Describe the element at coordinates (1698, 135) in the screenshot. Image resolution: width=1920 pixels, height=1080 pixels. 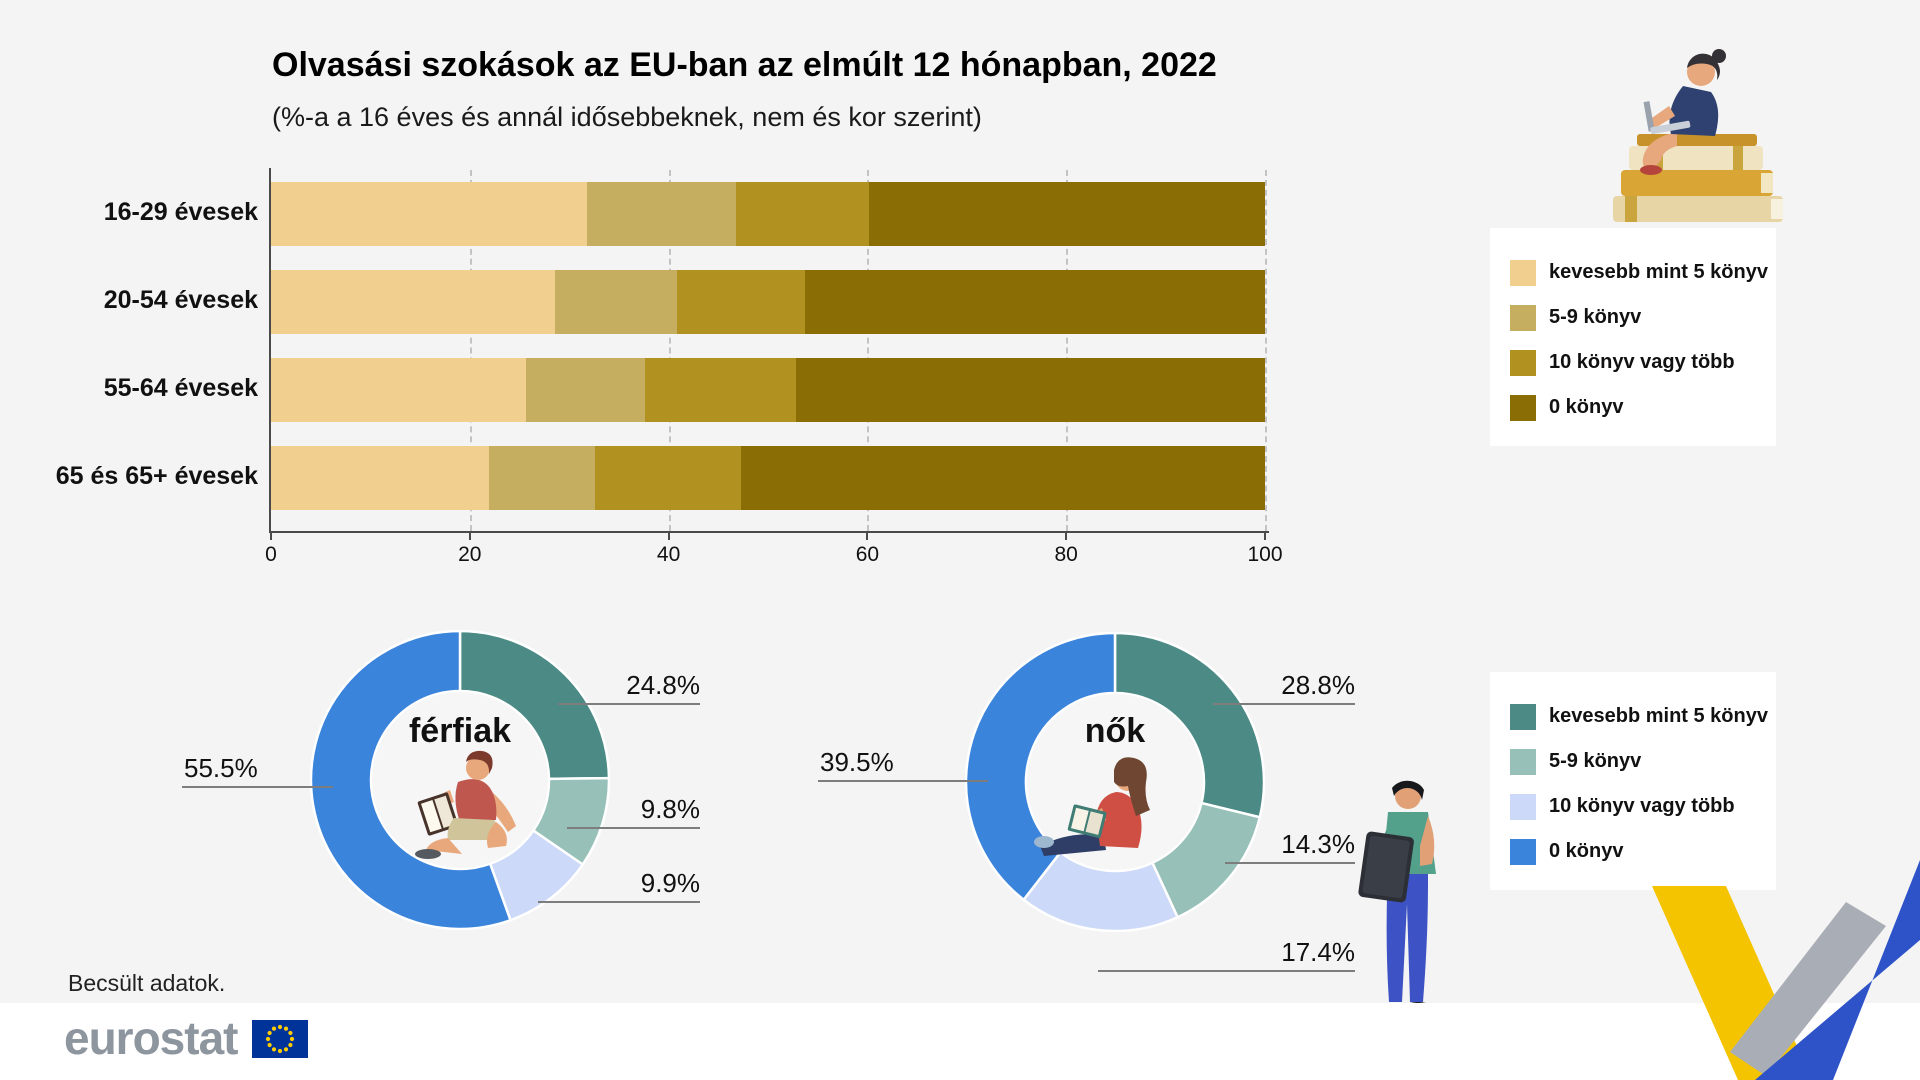
I see `woman-on-books-illustration` at that location.